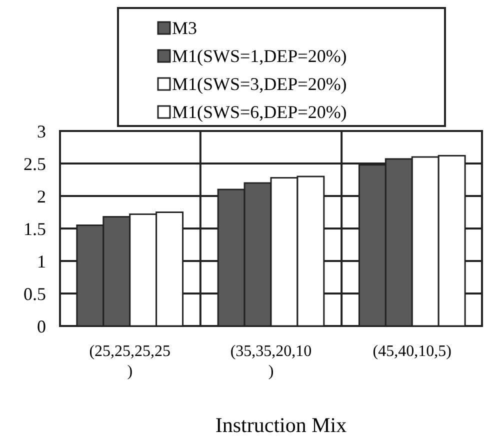  What do you see at coordinates (41, 326) in the screenshot?
I see `y-tick-label: 0` at bounding box center [41, 326].